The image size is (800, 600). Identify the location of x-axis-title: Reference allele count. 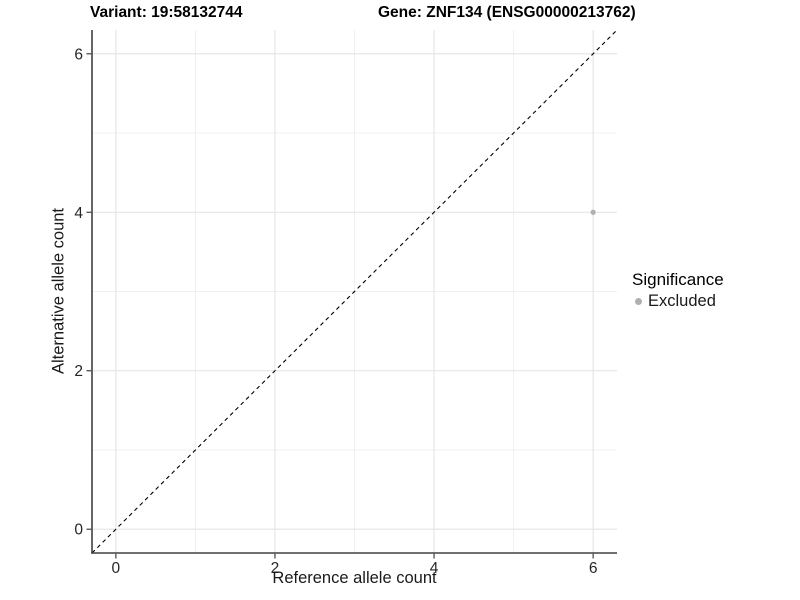
(354, 578).